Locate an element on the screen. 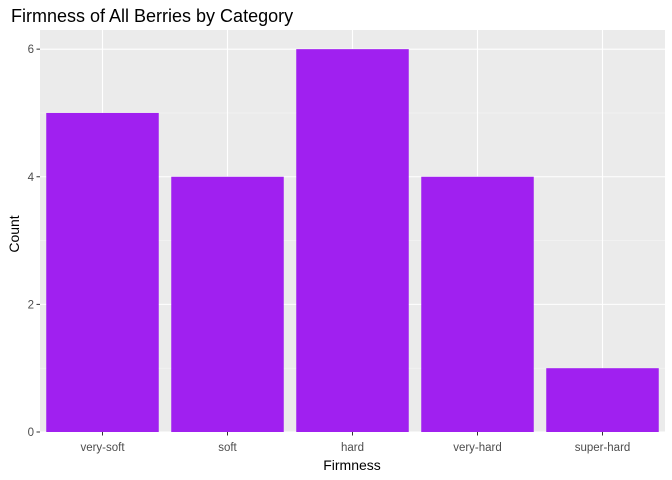 The width and height of the screenshot is (672, 480). y-tick-label: 0 is located at coordinates (31, 433).